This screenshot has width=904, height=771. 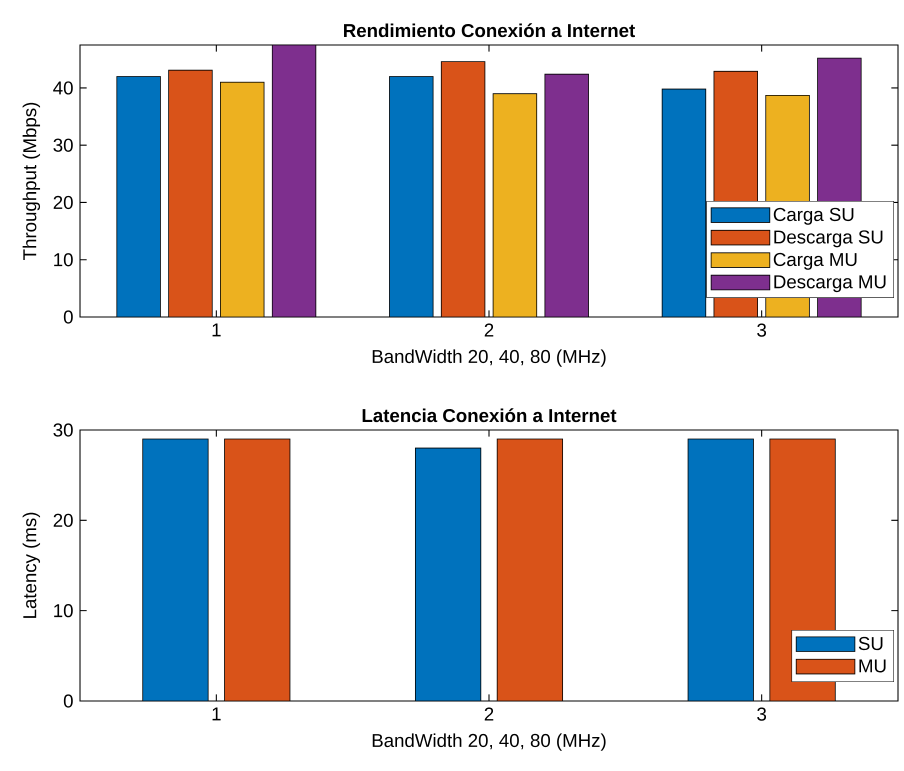 I want to click on legend-label: MU, so click(x=872, y=665).